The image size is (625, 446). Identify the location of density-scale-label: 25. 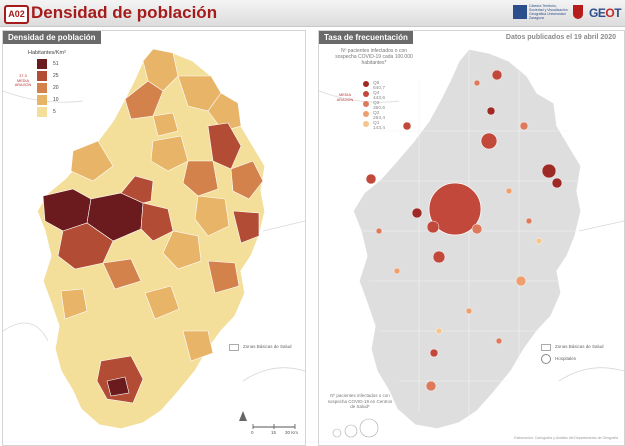
(56, 76).